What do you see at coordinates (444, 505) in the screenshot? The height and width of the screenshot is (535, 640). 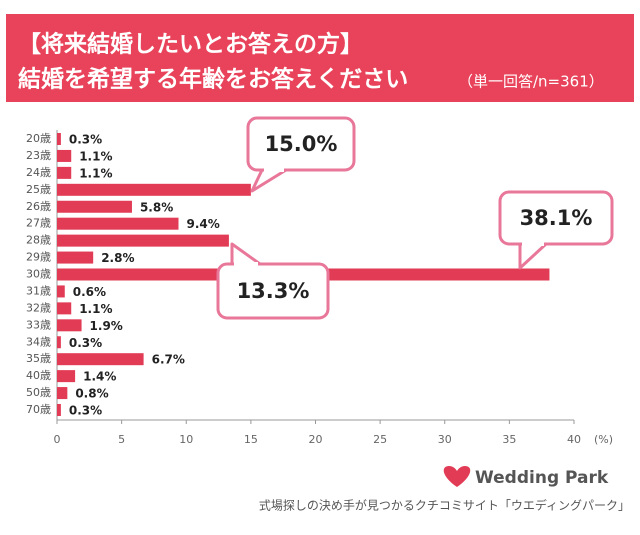 I see `tagline: 式場探しの決め手が見つかるクチコミサイト「ウエディングパーク」` at bounding box center [444, 505].